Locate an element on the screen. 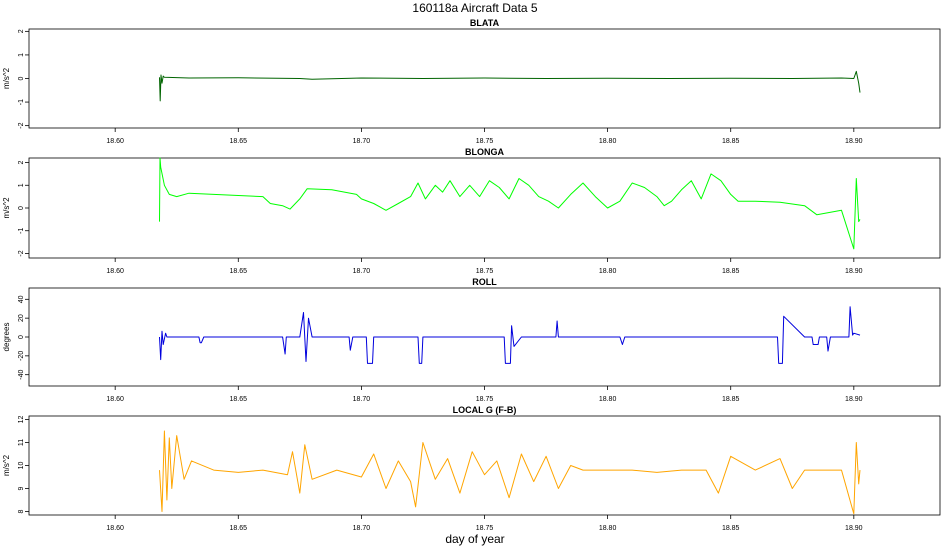 The image size is (950, 550). y-axis-label: degrees is located at coordinates (6, 337).